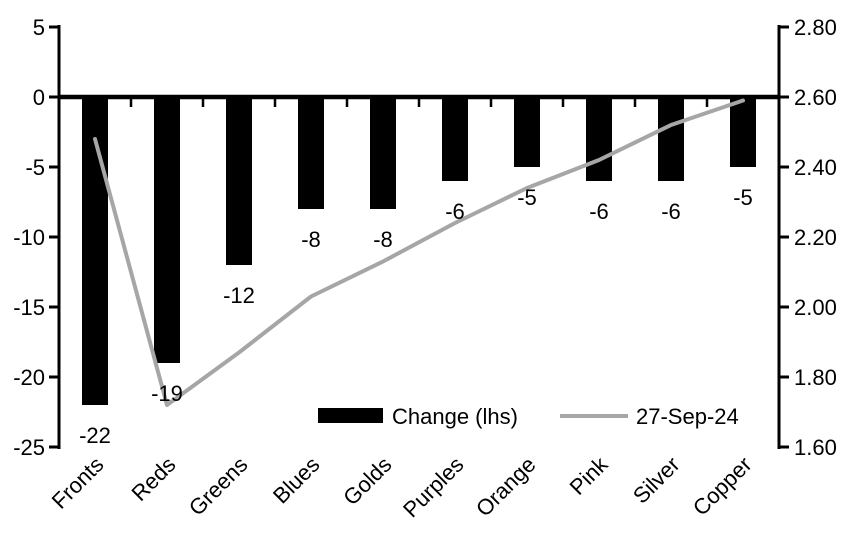 The width and height of the screenshot is (852, 550). What do you see at coordinates (599, 139) in the screenshot?
I see `bar-pink` at bounding box center [599, 139].